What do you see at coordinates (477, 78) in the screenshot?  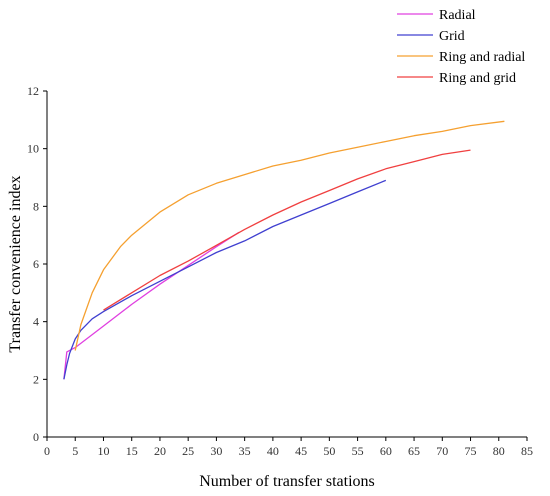 I see `legend-label-ring-and-grid: Ring and grid` at bounding box center [477, 78].